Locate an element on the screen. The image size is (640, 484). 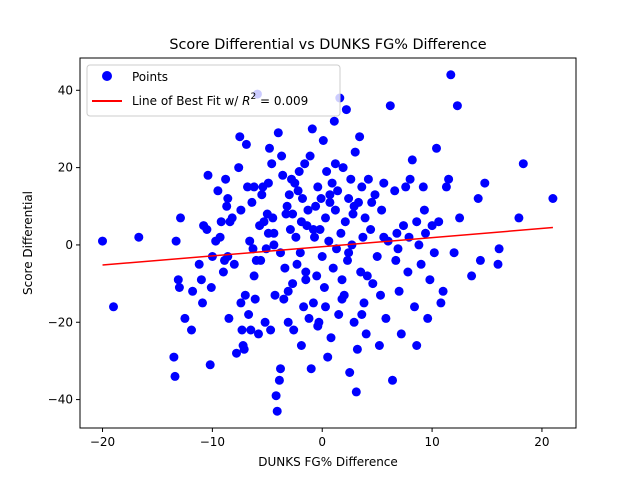
legend-points-marker is located at coordinates (107, 76).